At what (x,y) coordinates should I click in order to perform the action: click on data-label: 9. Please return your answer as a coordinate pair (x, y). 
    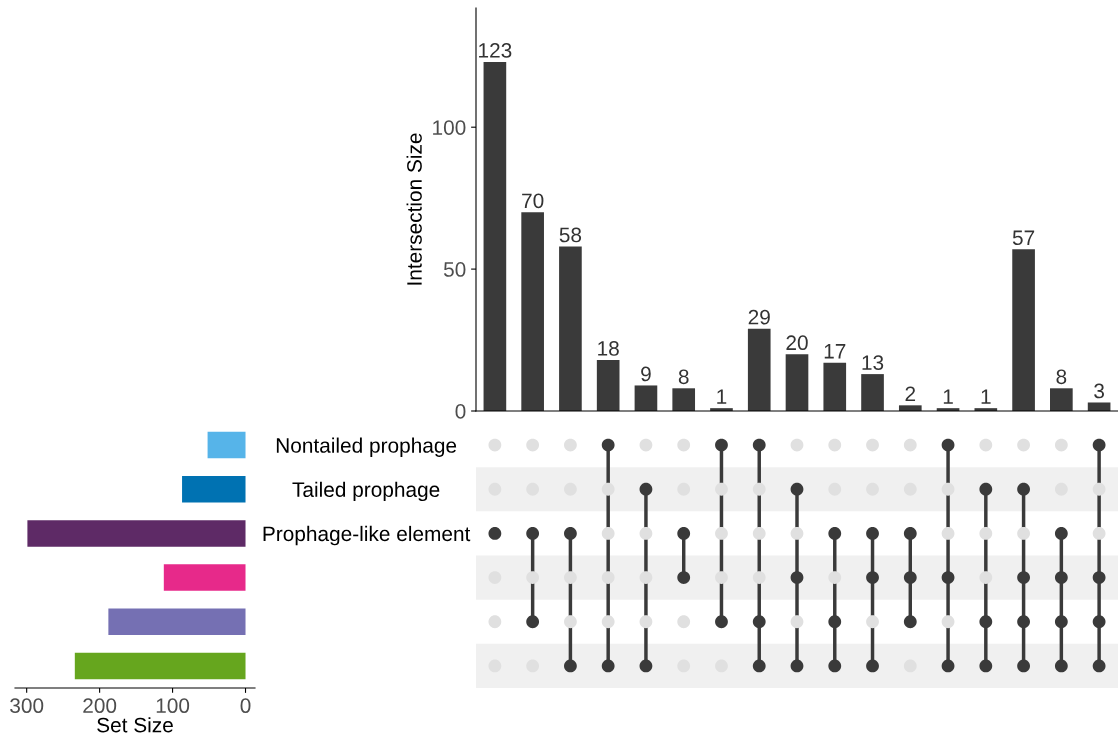
    Looking at the image, I should click on (646, 374).